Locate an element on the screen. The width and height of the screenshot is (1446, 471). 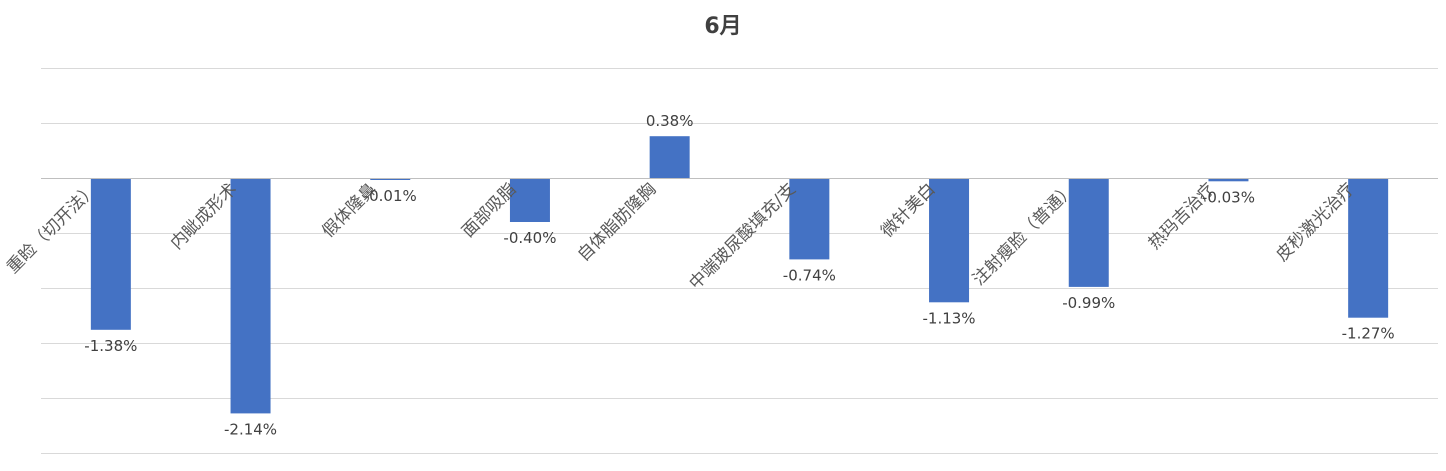
data-label-9: -0.03% is located at coordinates (1228, 197).